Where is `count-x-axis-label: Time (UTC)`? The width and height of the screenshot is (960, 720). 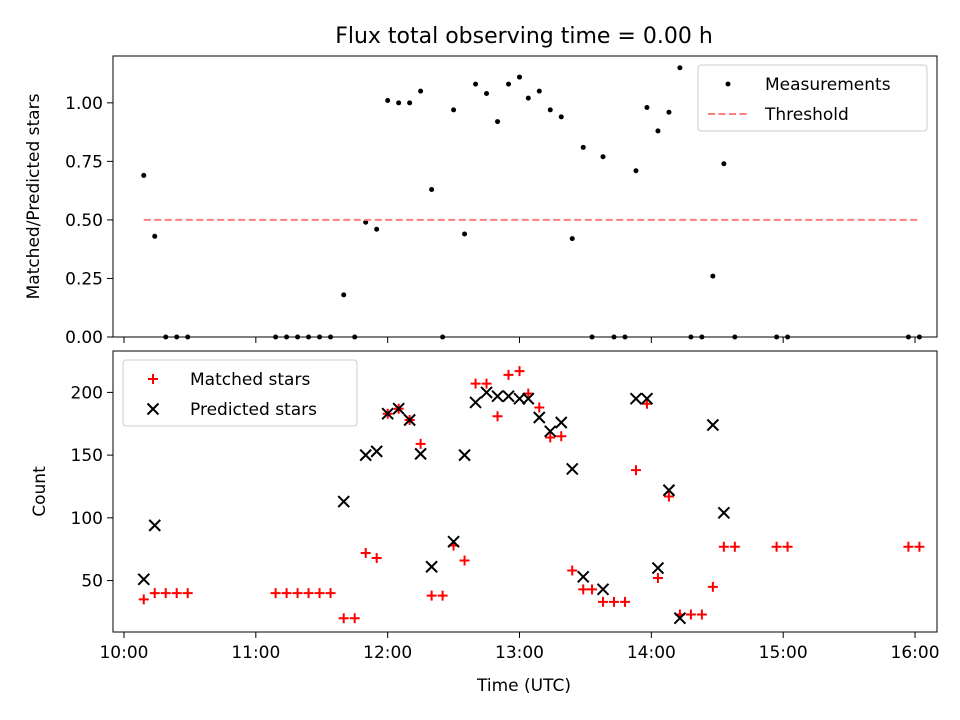 count-x-axis-label: Time (UTC) is located at coordinates (523, 686).